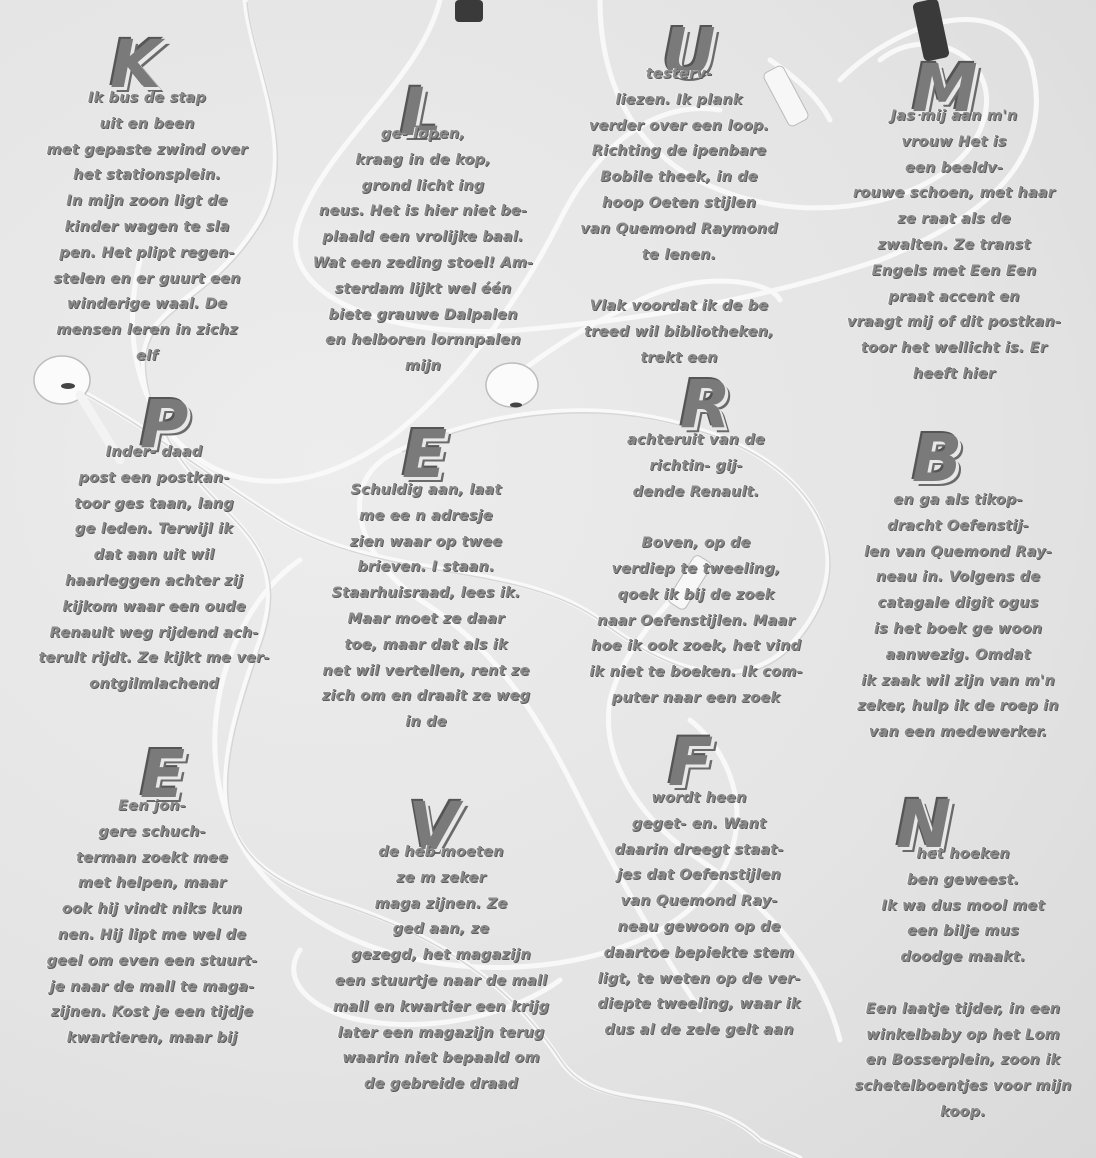 This screenshot has height=1158, width=1096. What do you see at coordinates (164, 424) in the screenshot?
I see `drop-letter-p: P` at bounding box center [164, 424].